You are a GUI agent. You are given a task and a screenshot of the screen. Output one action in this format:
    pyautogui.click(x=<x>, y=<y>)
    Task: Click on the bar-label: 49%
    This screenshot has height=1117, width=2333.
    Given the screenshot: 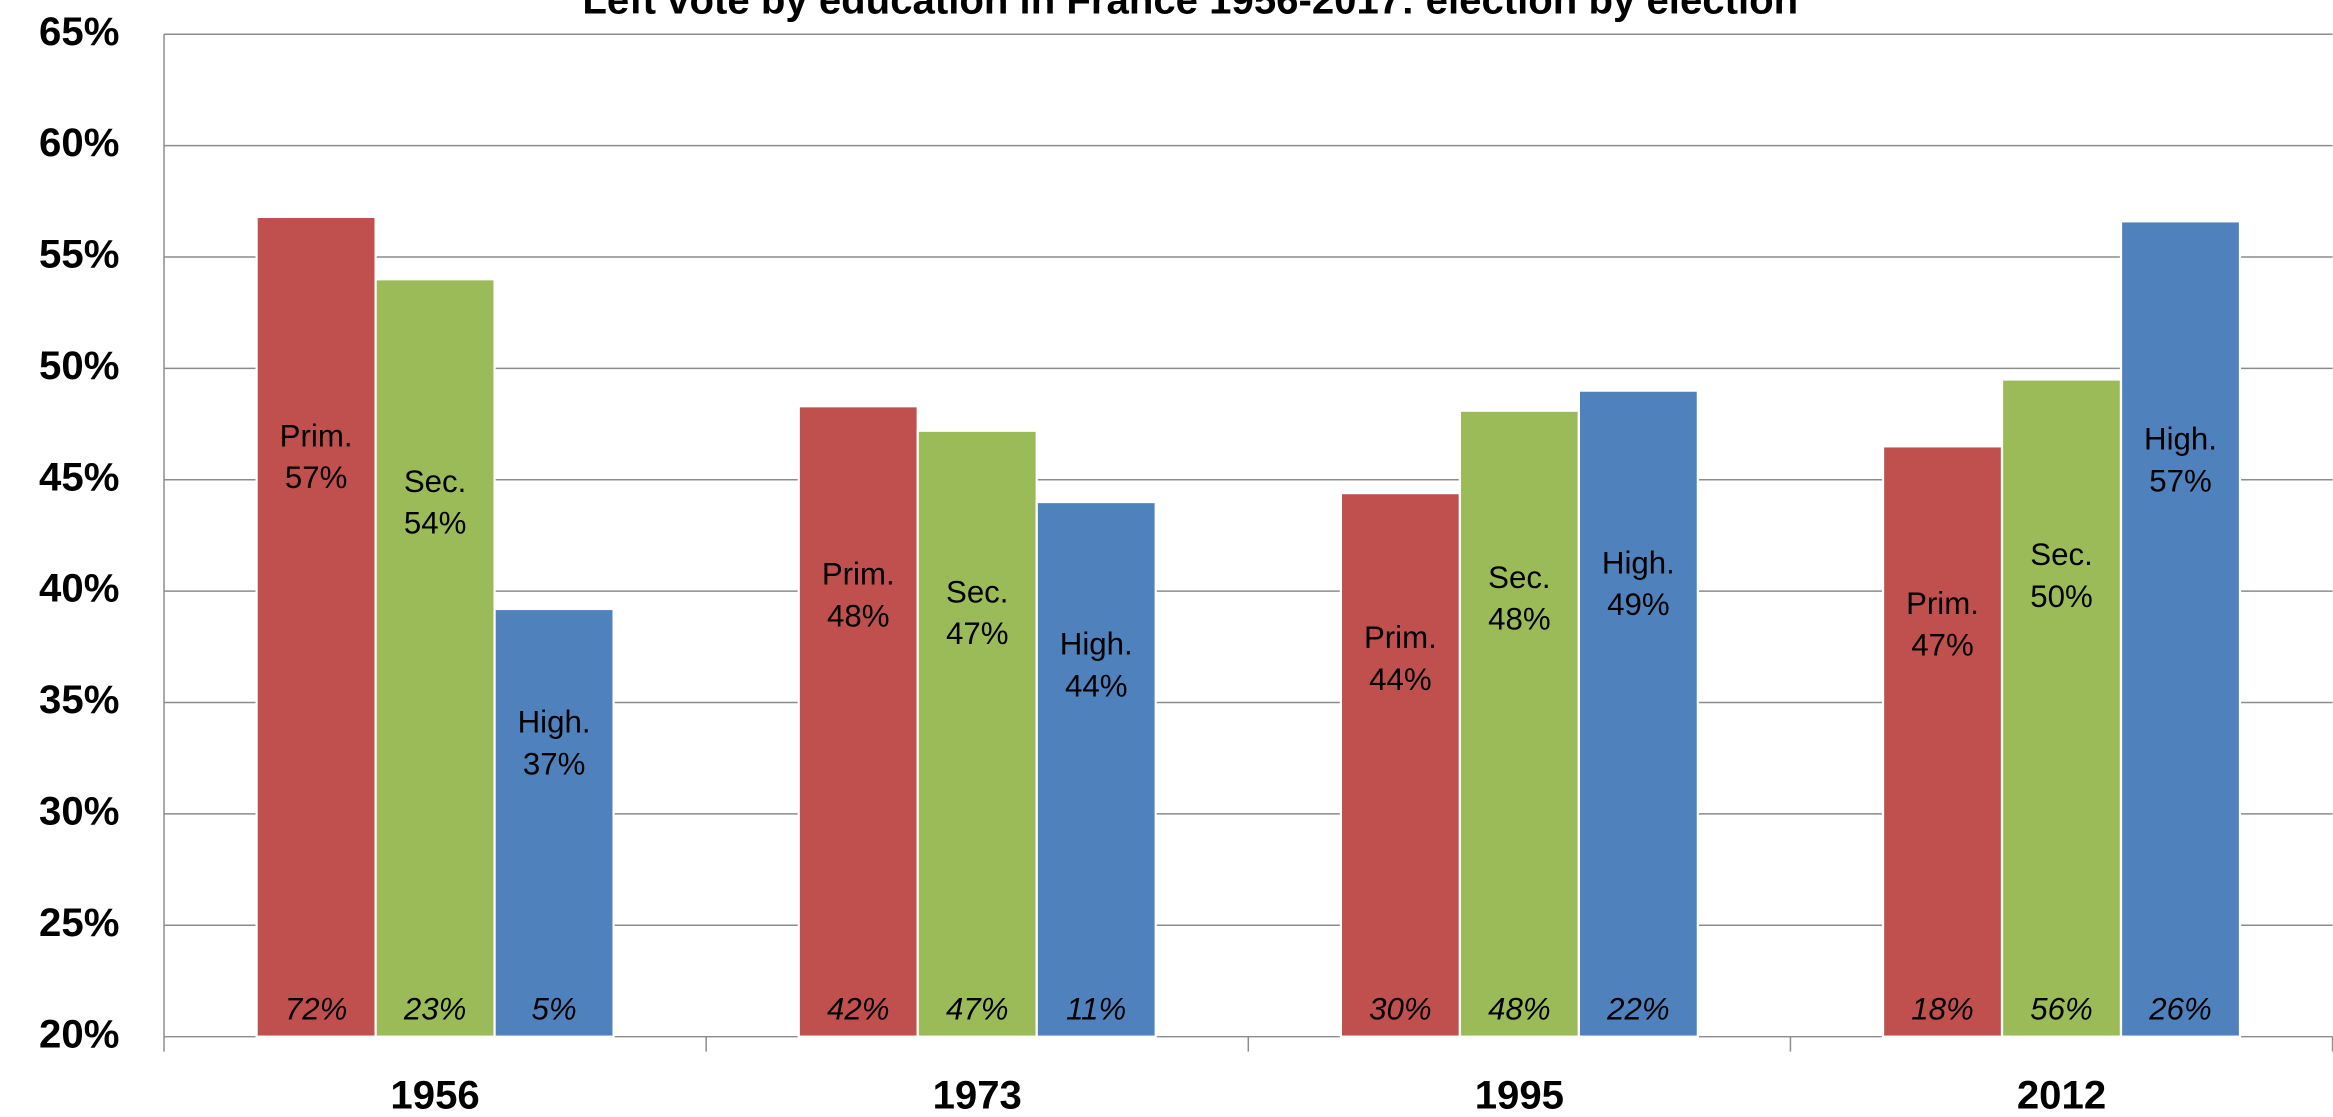 What is the action you would take?
    pyautogui.click(x=1638, y=604)
    